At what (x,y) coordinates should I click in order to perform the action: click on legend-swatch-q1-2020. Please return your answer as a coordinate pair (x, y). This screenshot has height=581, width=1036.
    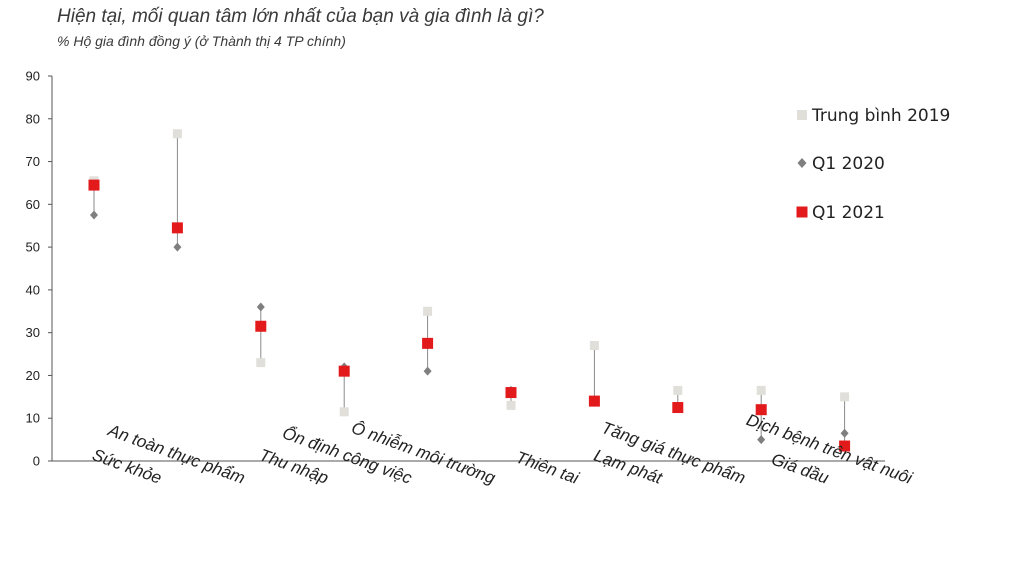
    Looking at the image, I should click on (802, 163).